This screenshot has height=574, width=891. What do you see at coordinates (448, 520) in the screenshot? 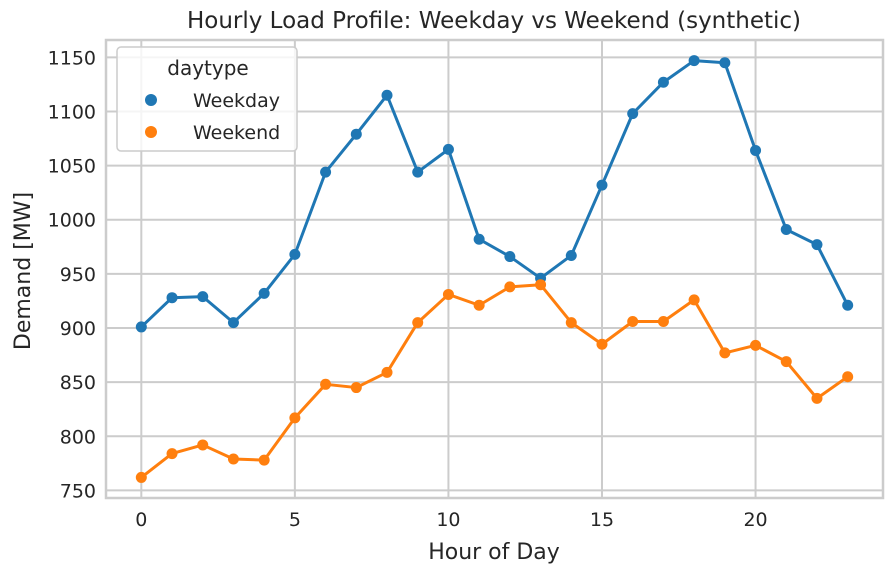
I see `x-tick-label: 10` at bounding box center [448, 520].